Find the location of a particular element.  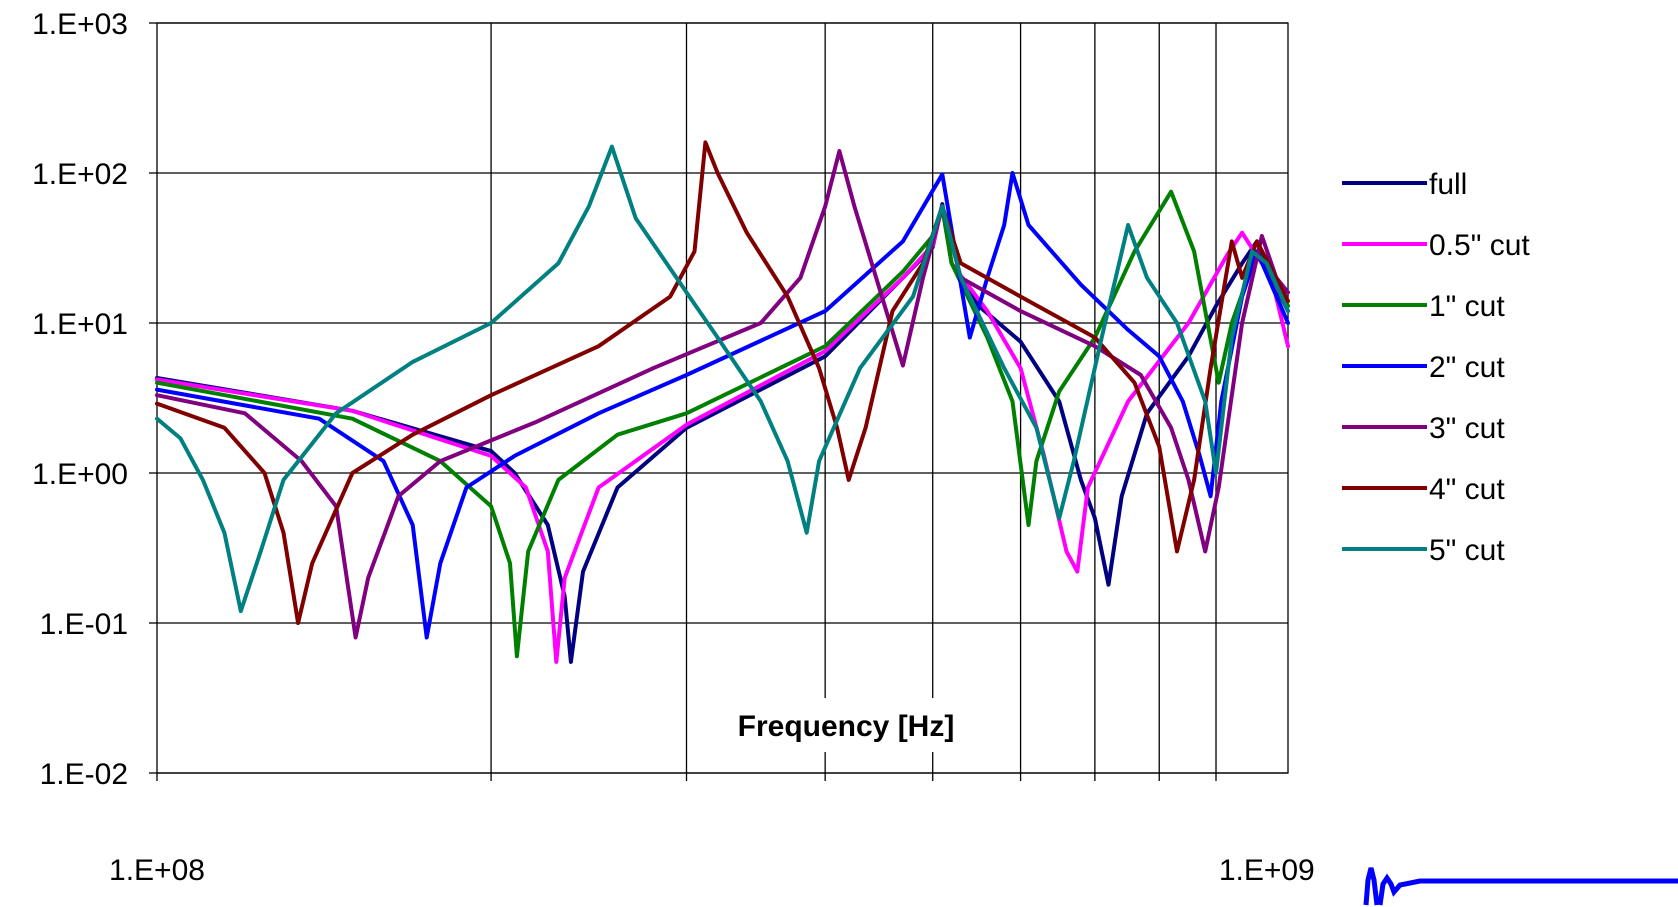

y-tick-labels: 1.E-02 1.E-01 1.E+00 1.E+01 1.E+02 1.E+03 is located at coordinates (80, 399).